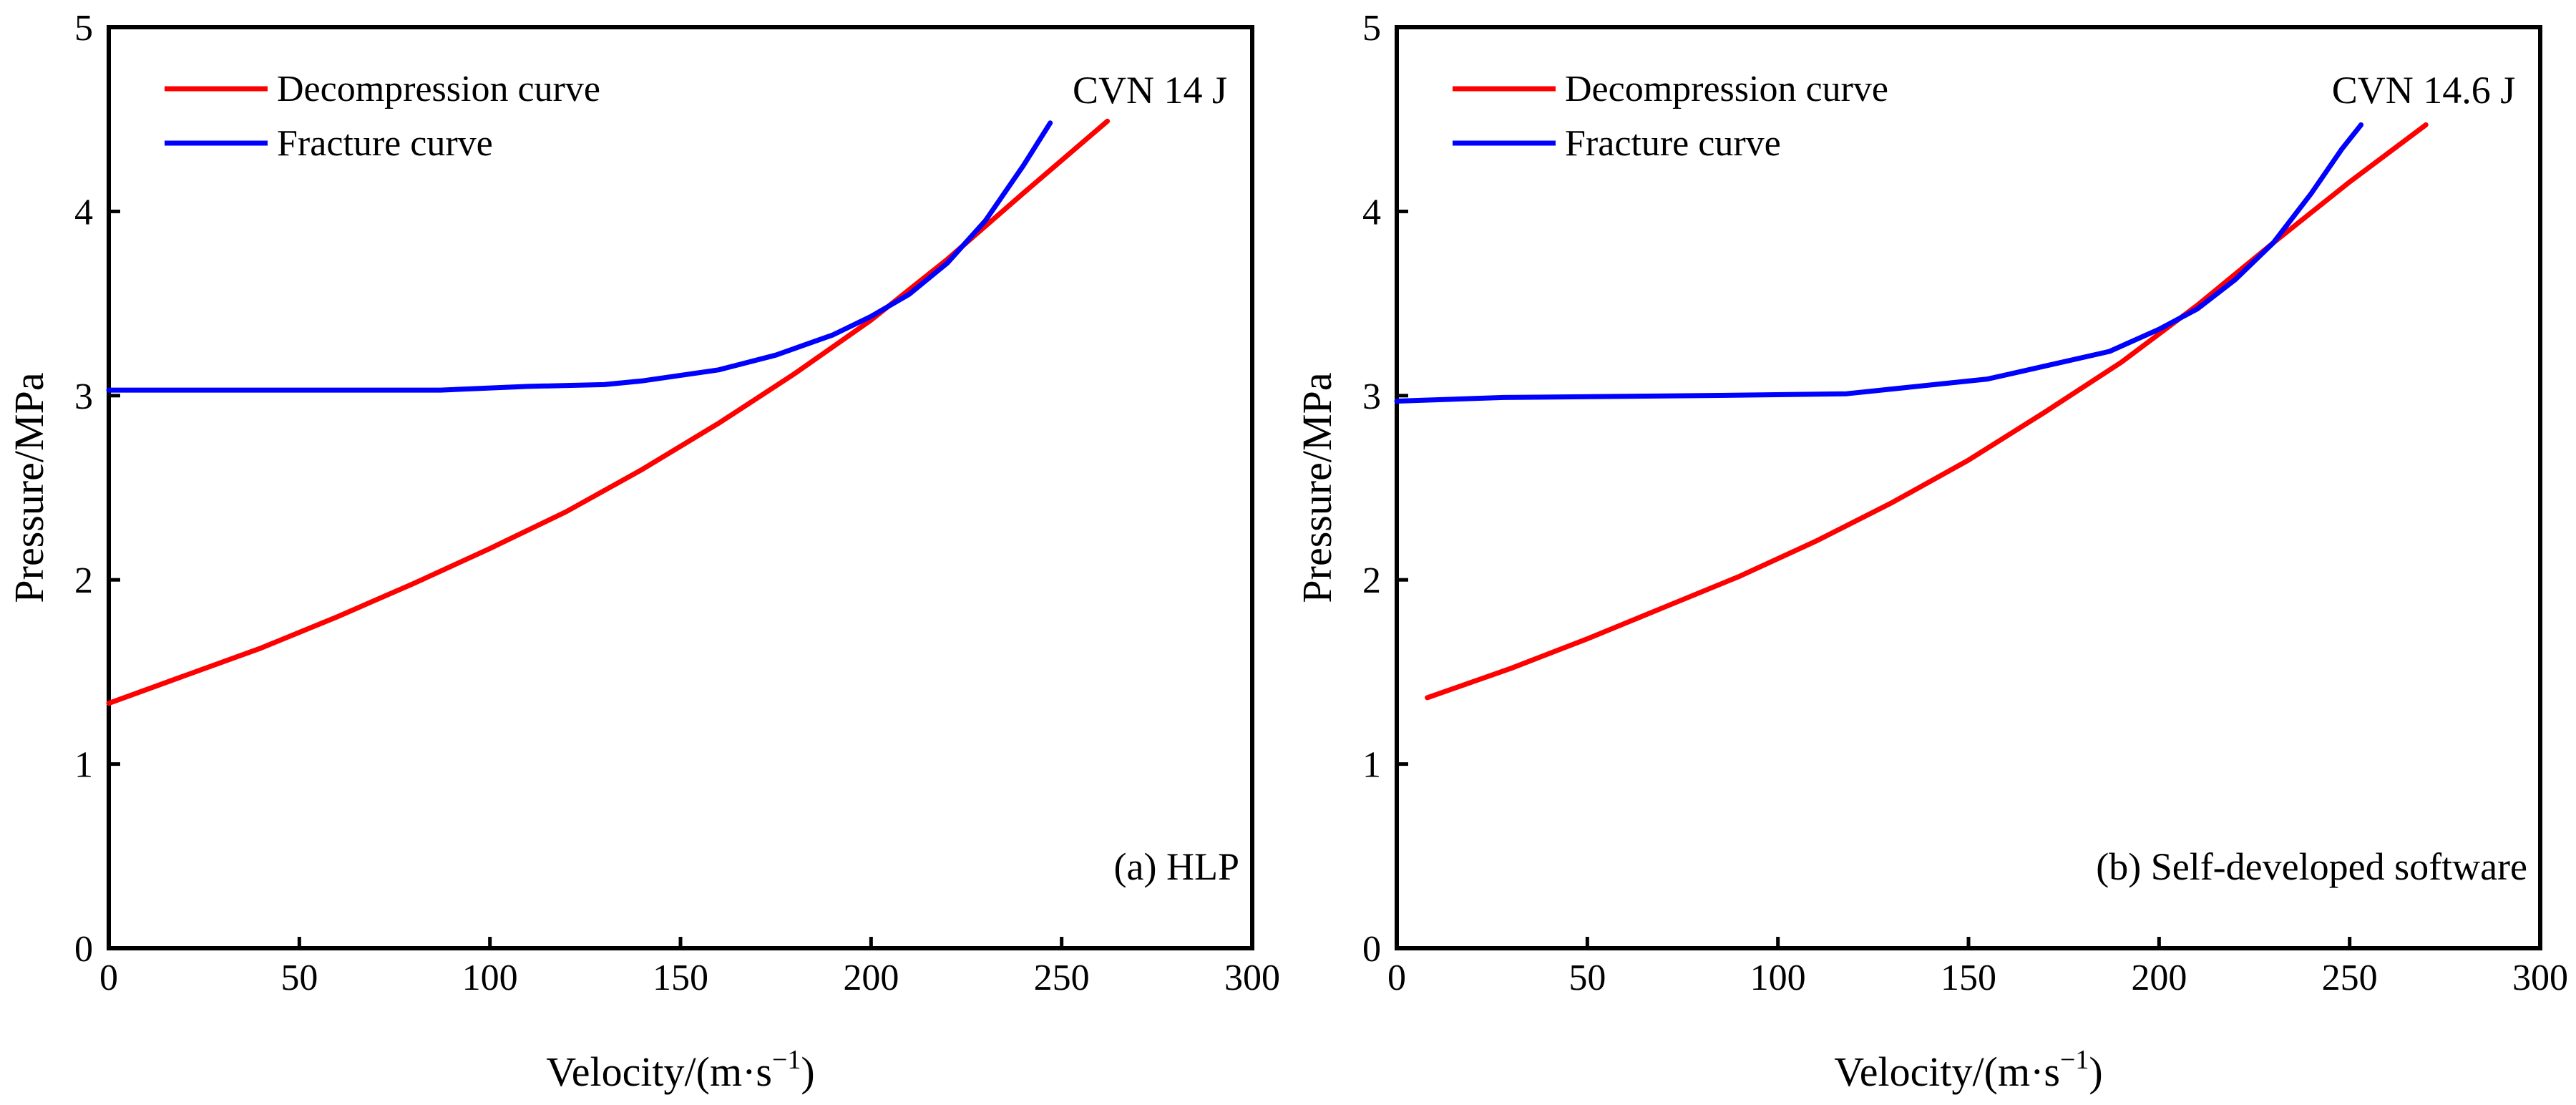  What do you see at coordinates (1150, 90) in the screenshot?
I see `cvn-annotation: CVN 14 J` at bounding box center [1150, 90].